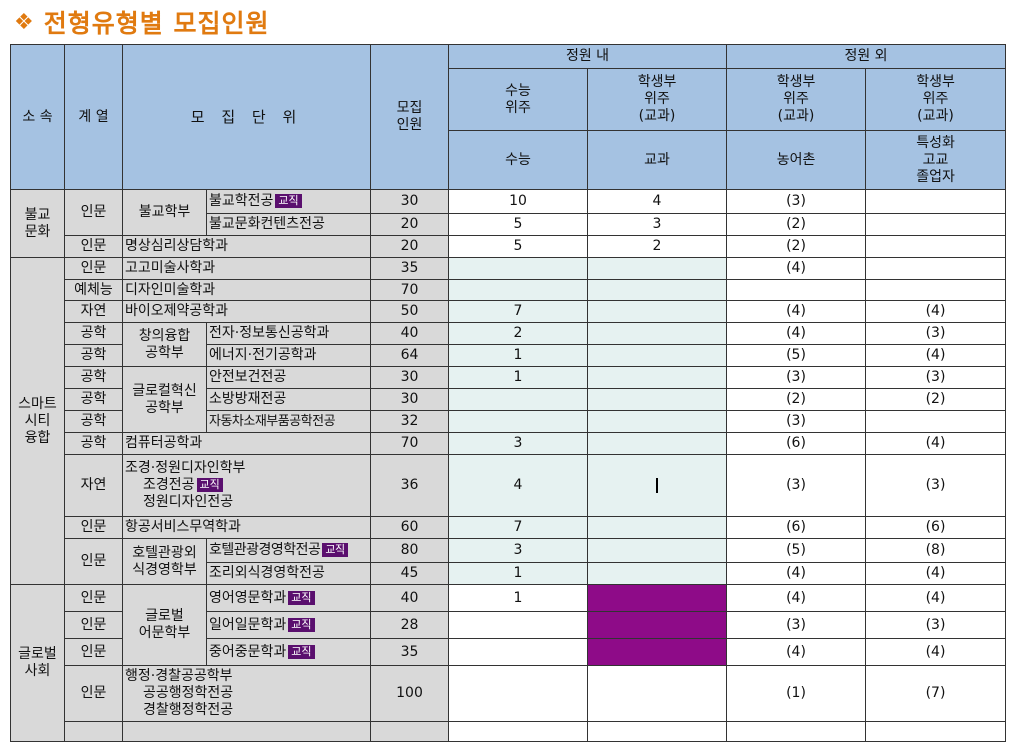  Describe the element at coordinates (796, 693) in the screenshot. I see `value-cell: (1)` at that location.